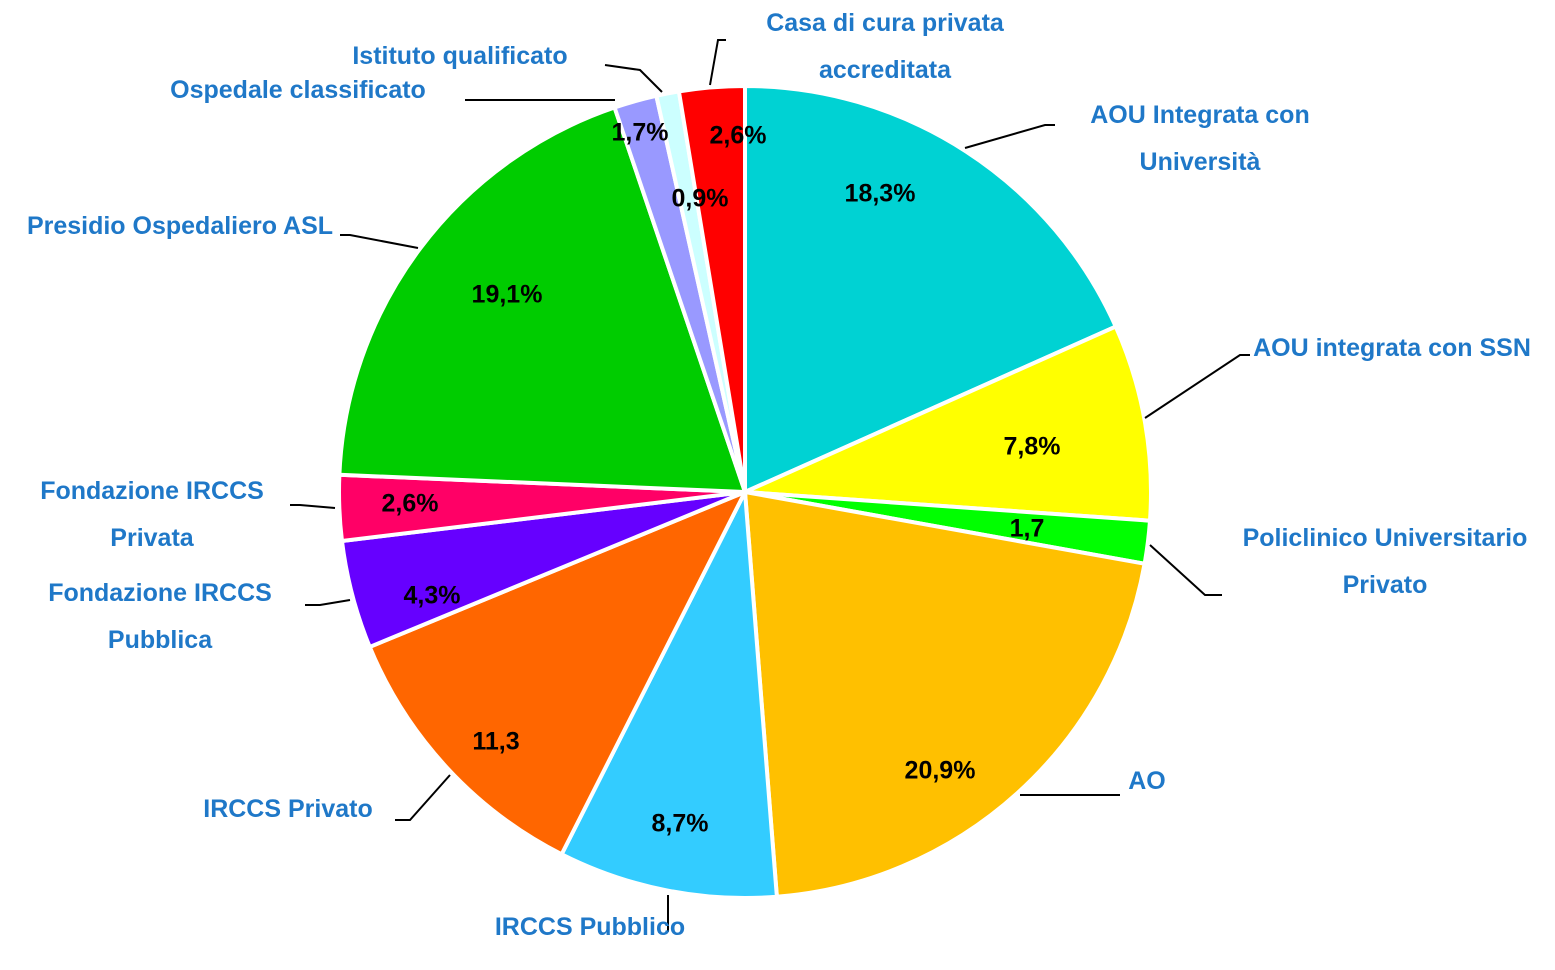 This screenshot has height=970, width=1555. I want to click on category-label: Casa di cura privata accreditata, so click(885, 46).